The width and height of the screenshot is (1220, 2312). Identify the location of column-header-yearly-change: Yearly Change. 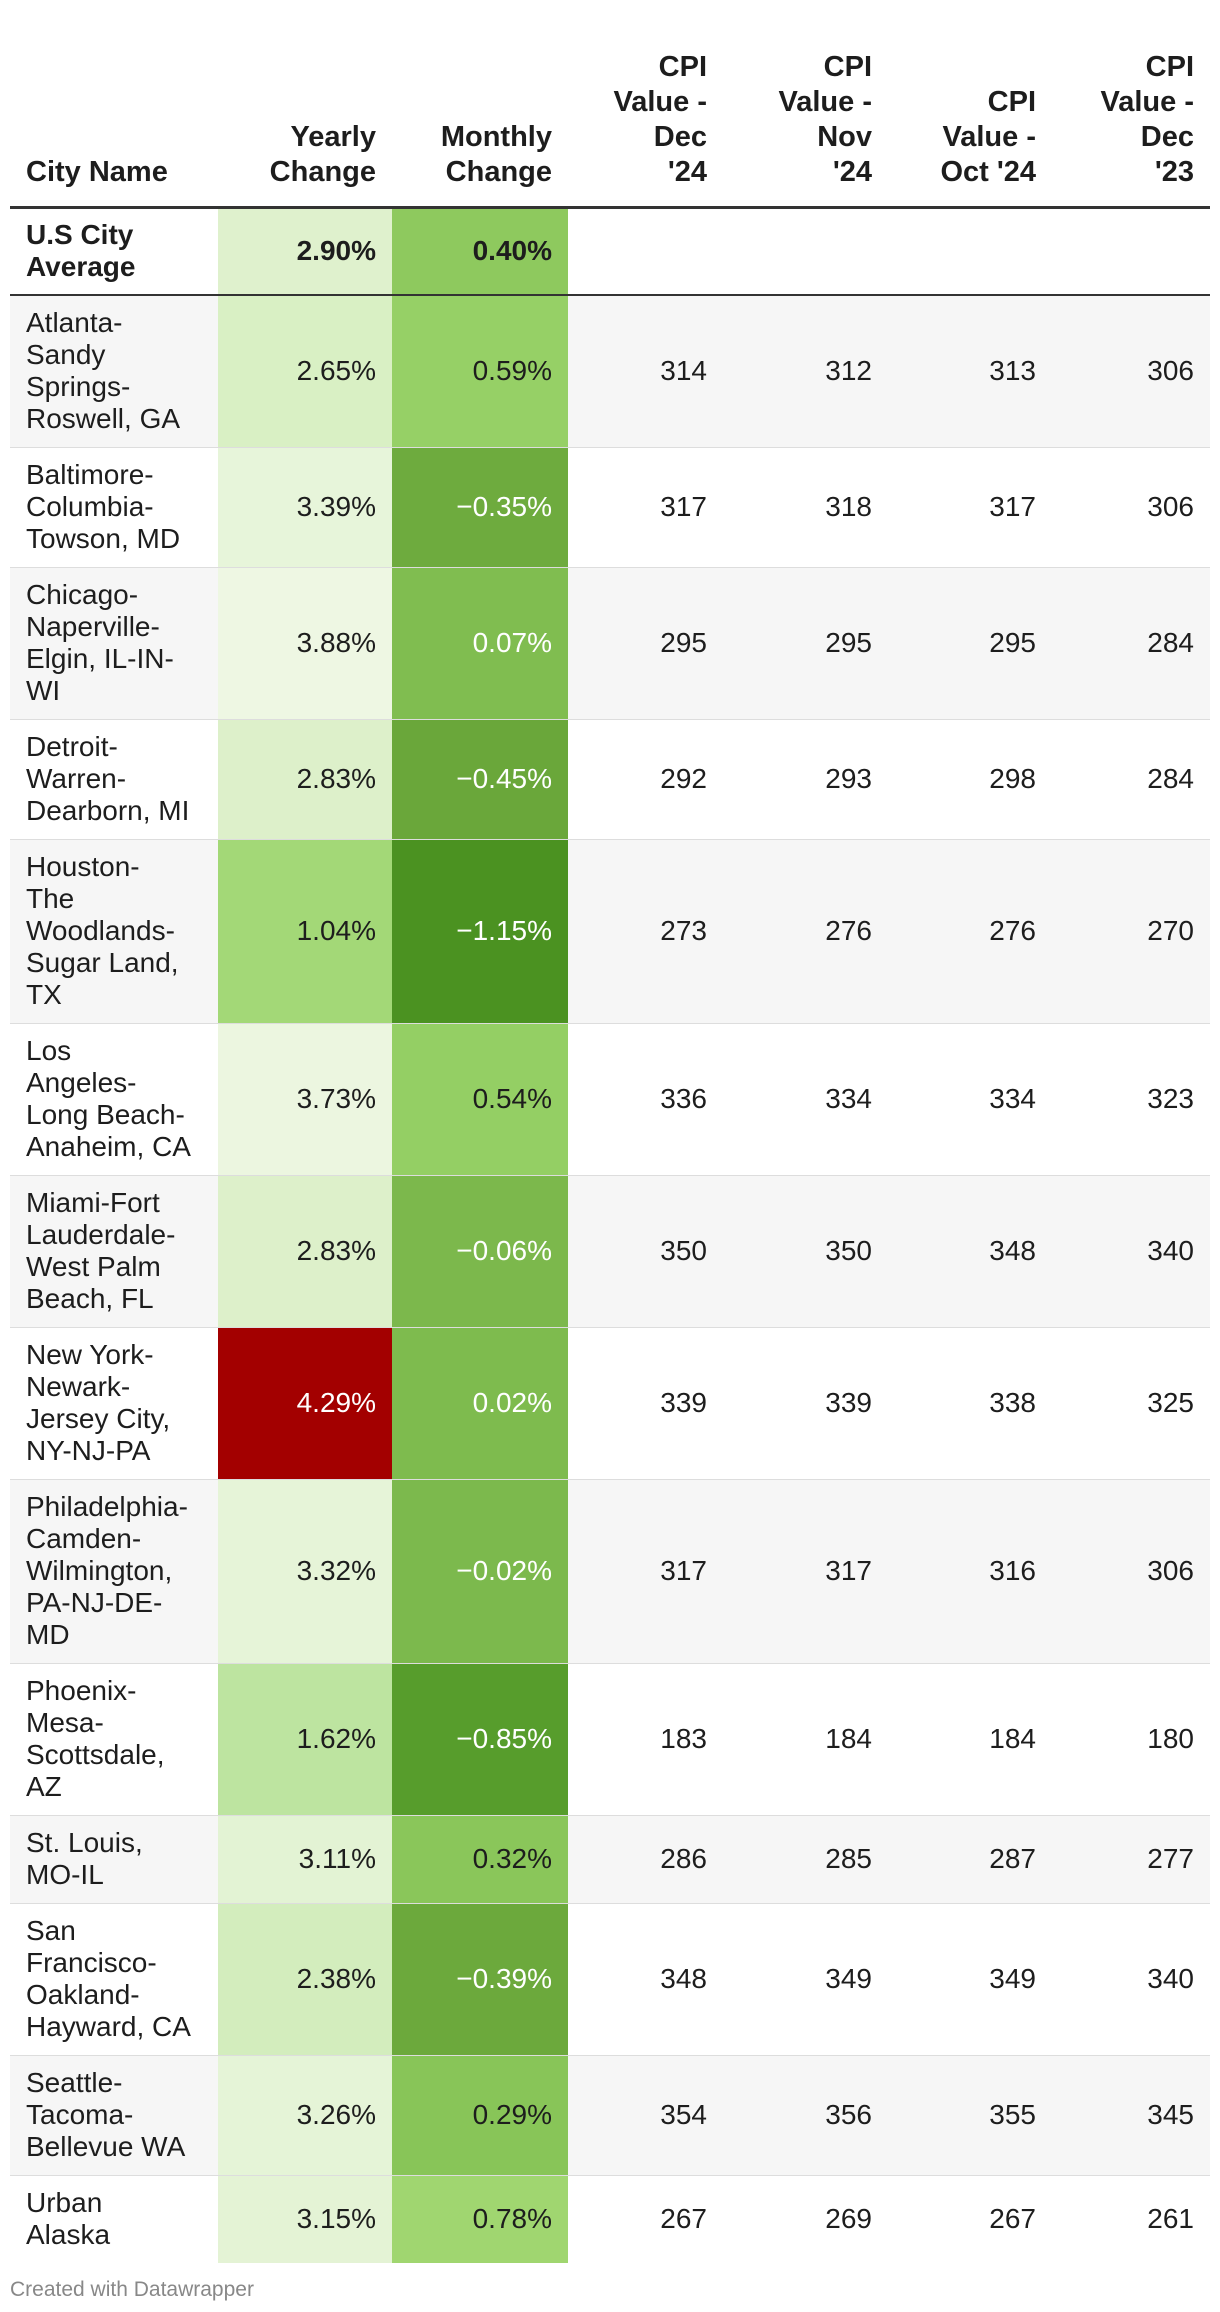
(305, 114).